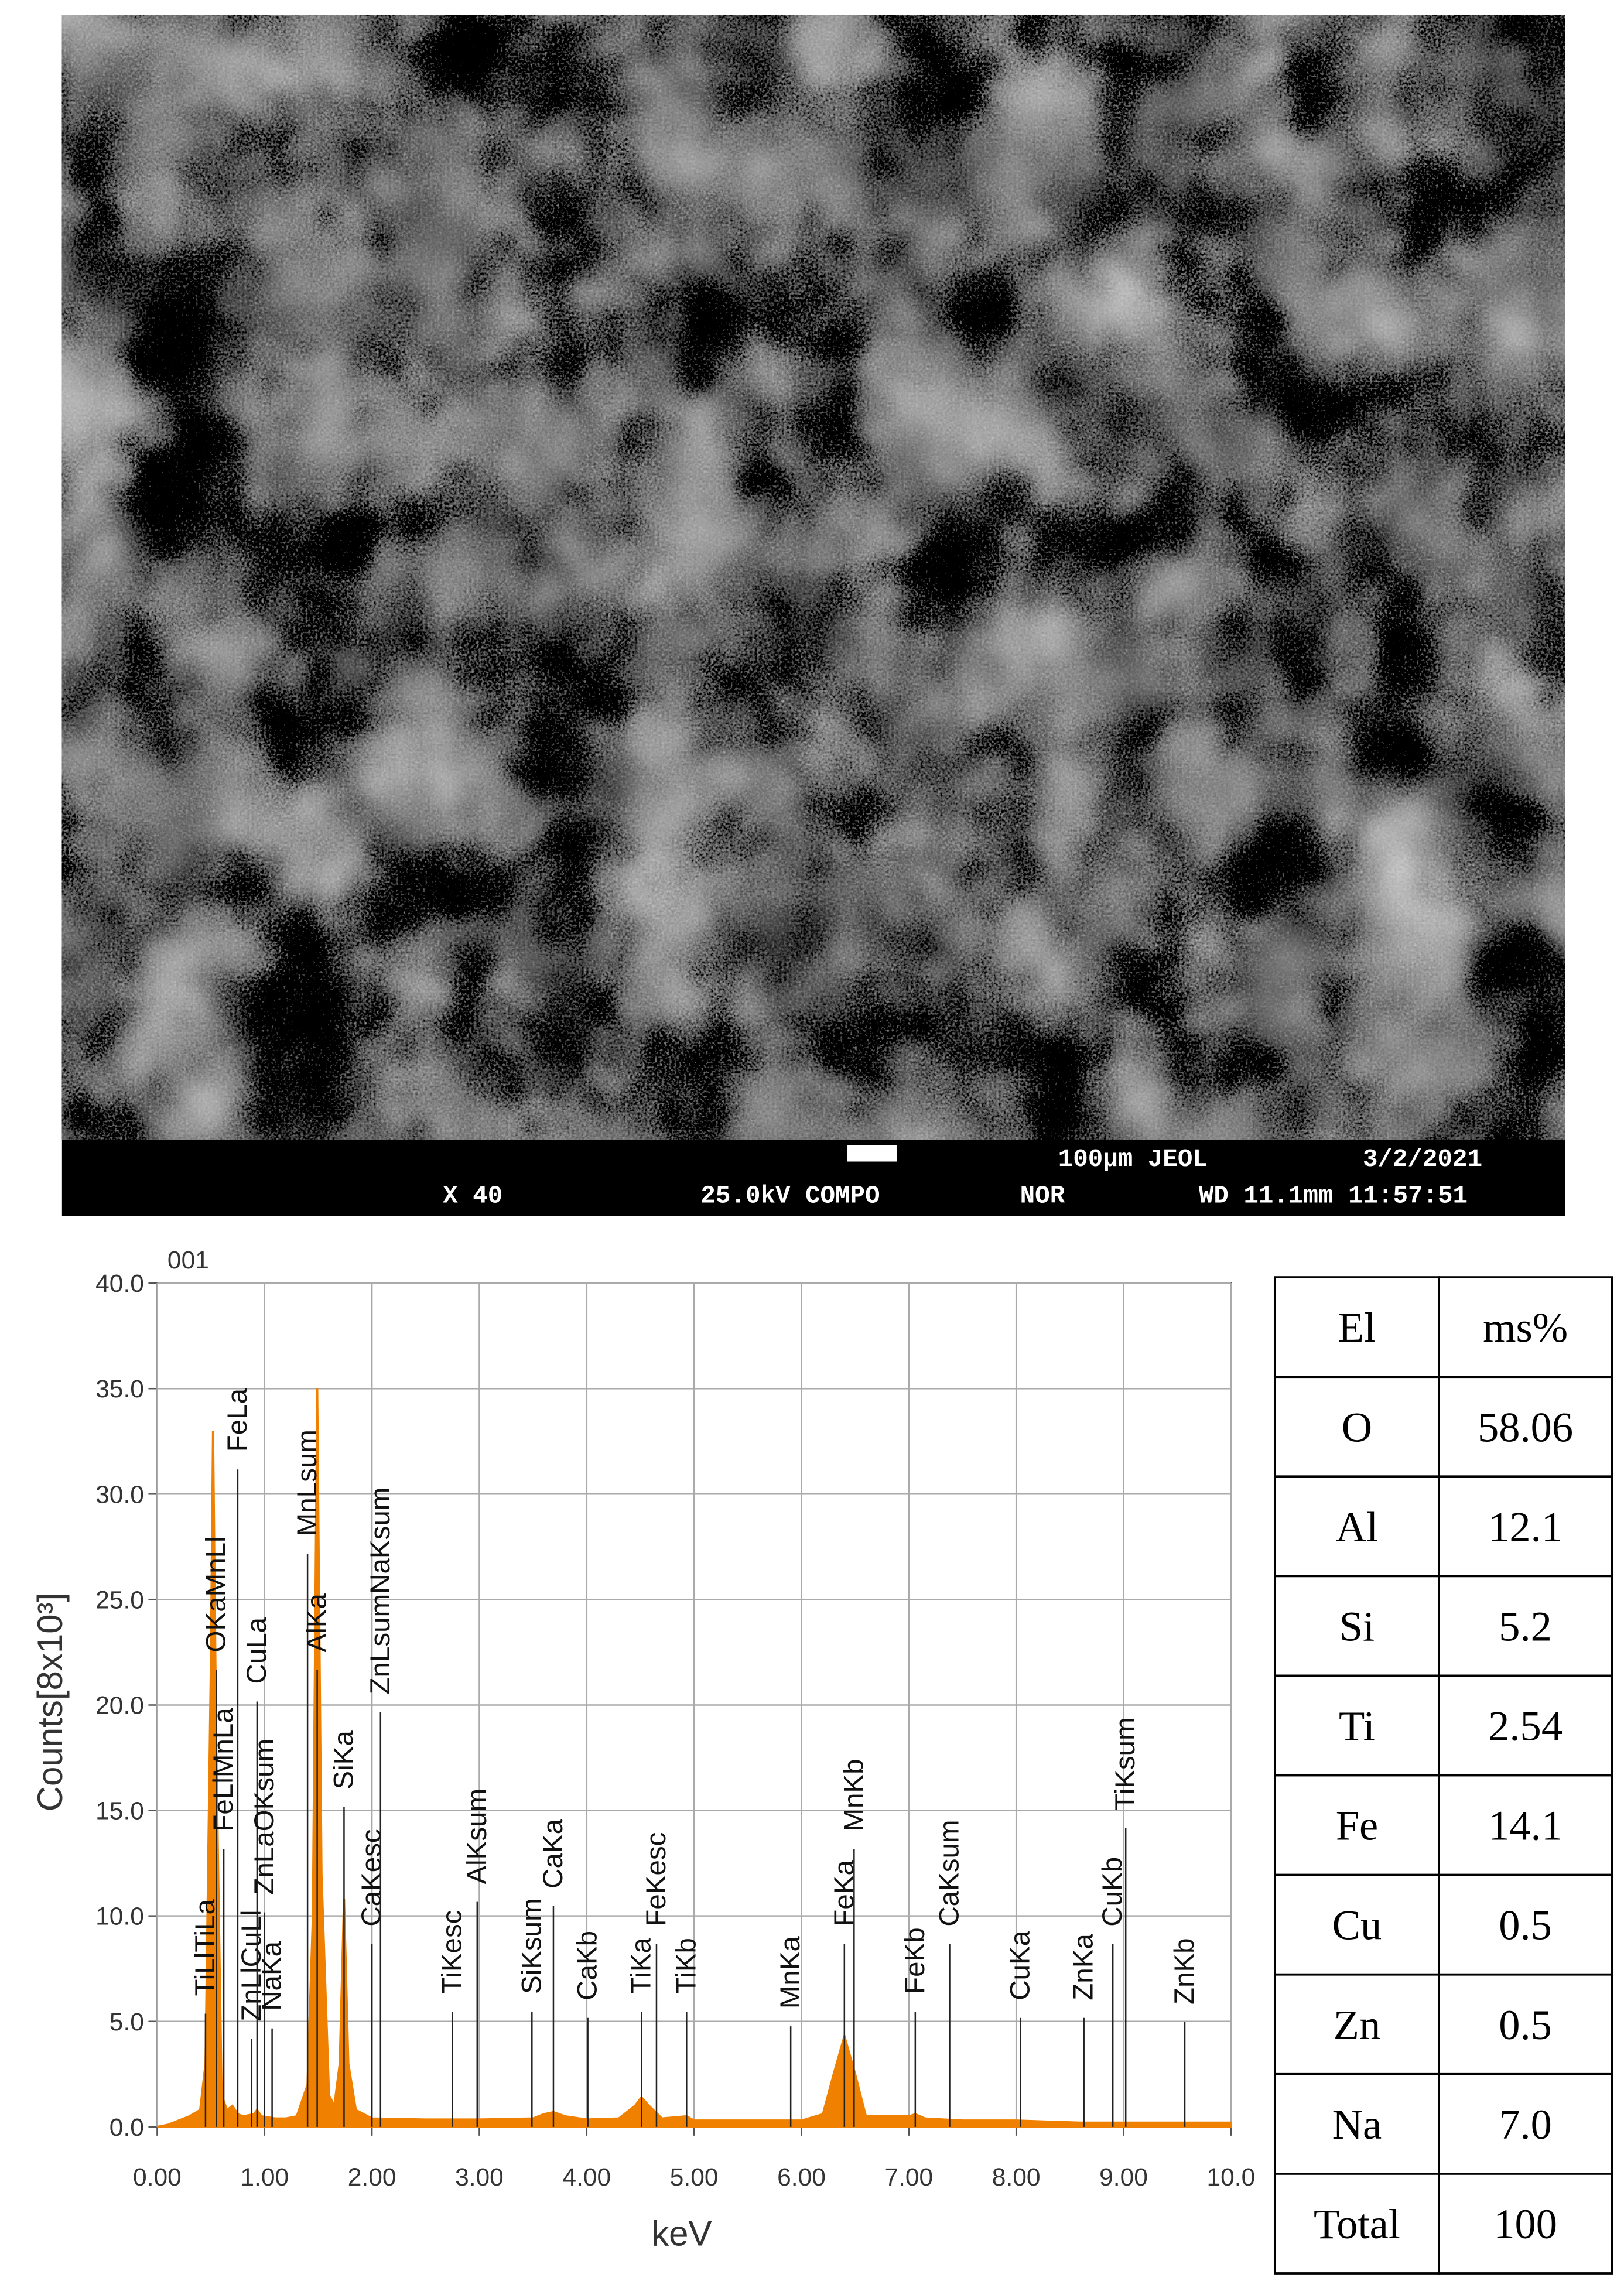 The width and height of the screenshot is (1624, 2288). I want to click on peak-label: AlKa, so click(317, 1623).